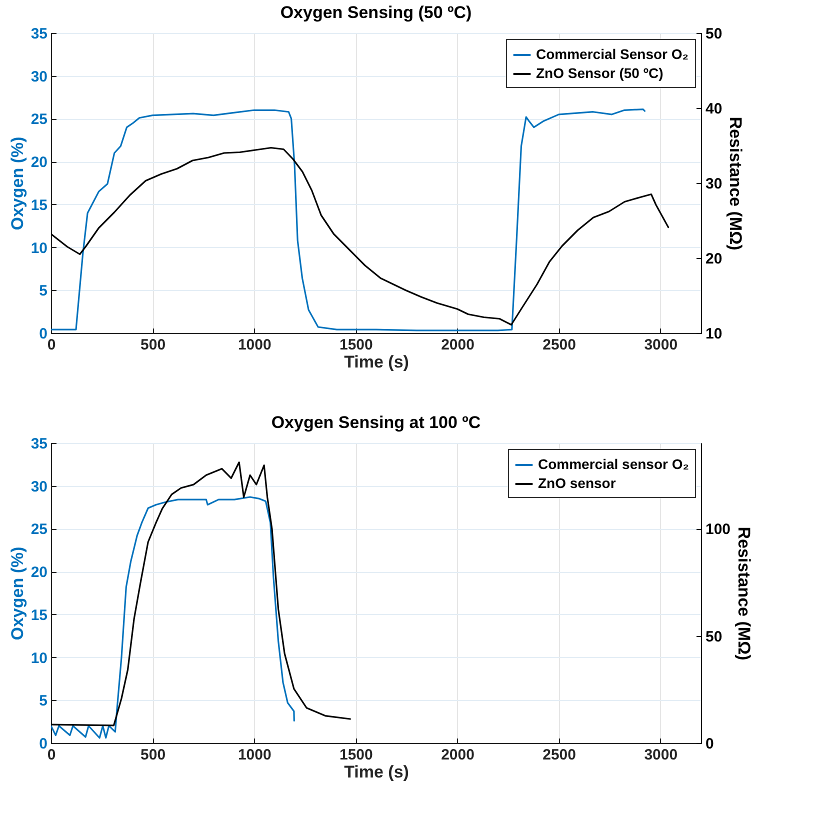 The width and height of the screenshot is (814, 823). I want to click on legend-label: Commercial Sensor O₂, so click(612, 54).